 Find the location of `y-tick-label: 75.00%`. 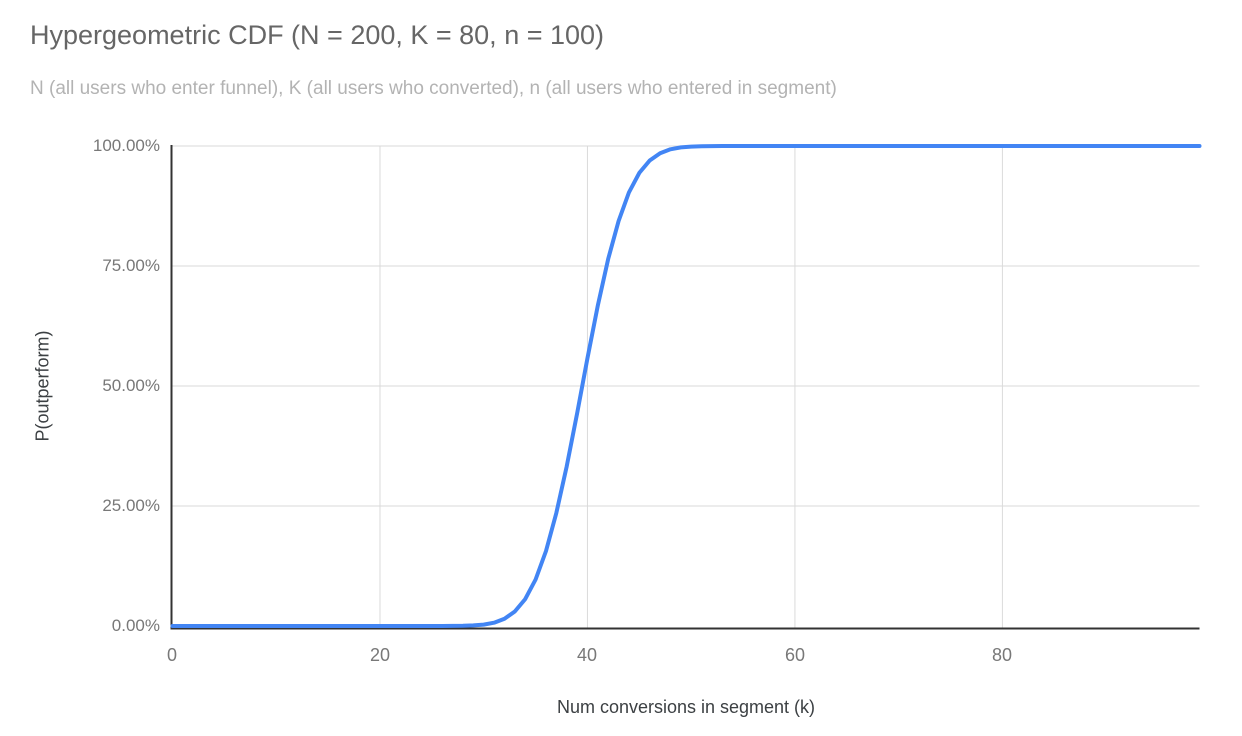

y-tick-label: 75.00% is located at coordinates (131, 265).